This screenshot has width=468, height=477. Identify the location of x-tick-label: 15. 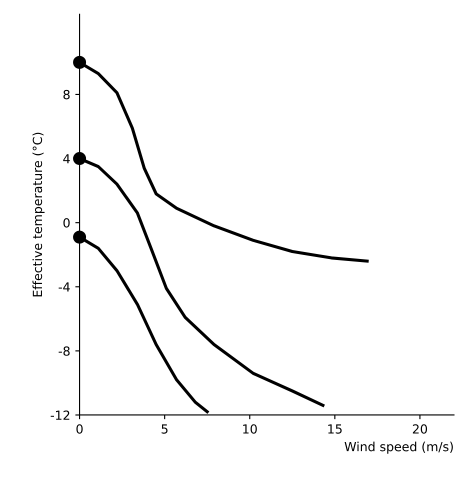
(335, 429).